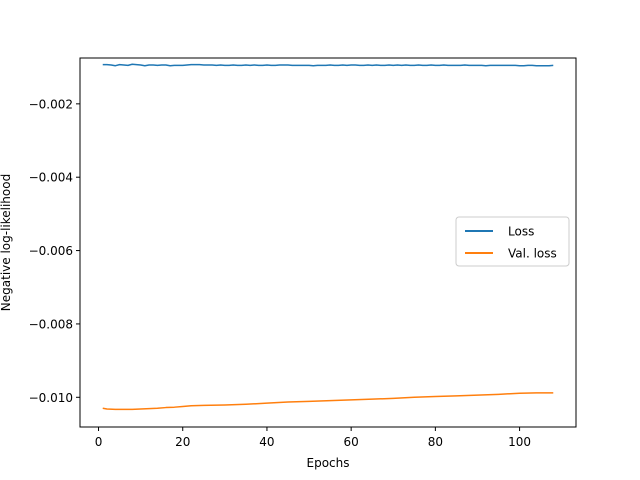 The width and height of the screenshot is (640, 480). I want to click on series-line-val-loss, so click(328, 401).